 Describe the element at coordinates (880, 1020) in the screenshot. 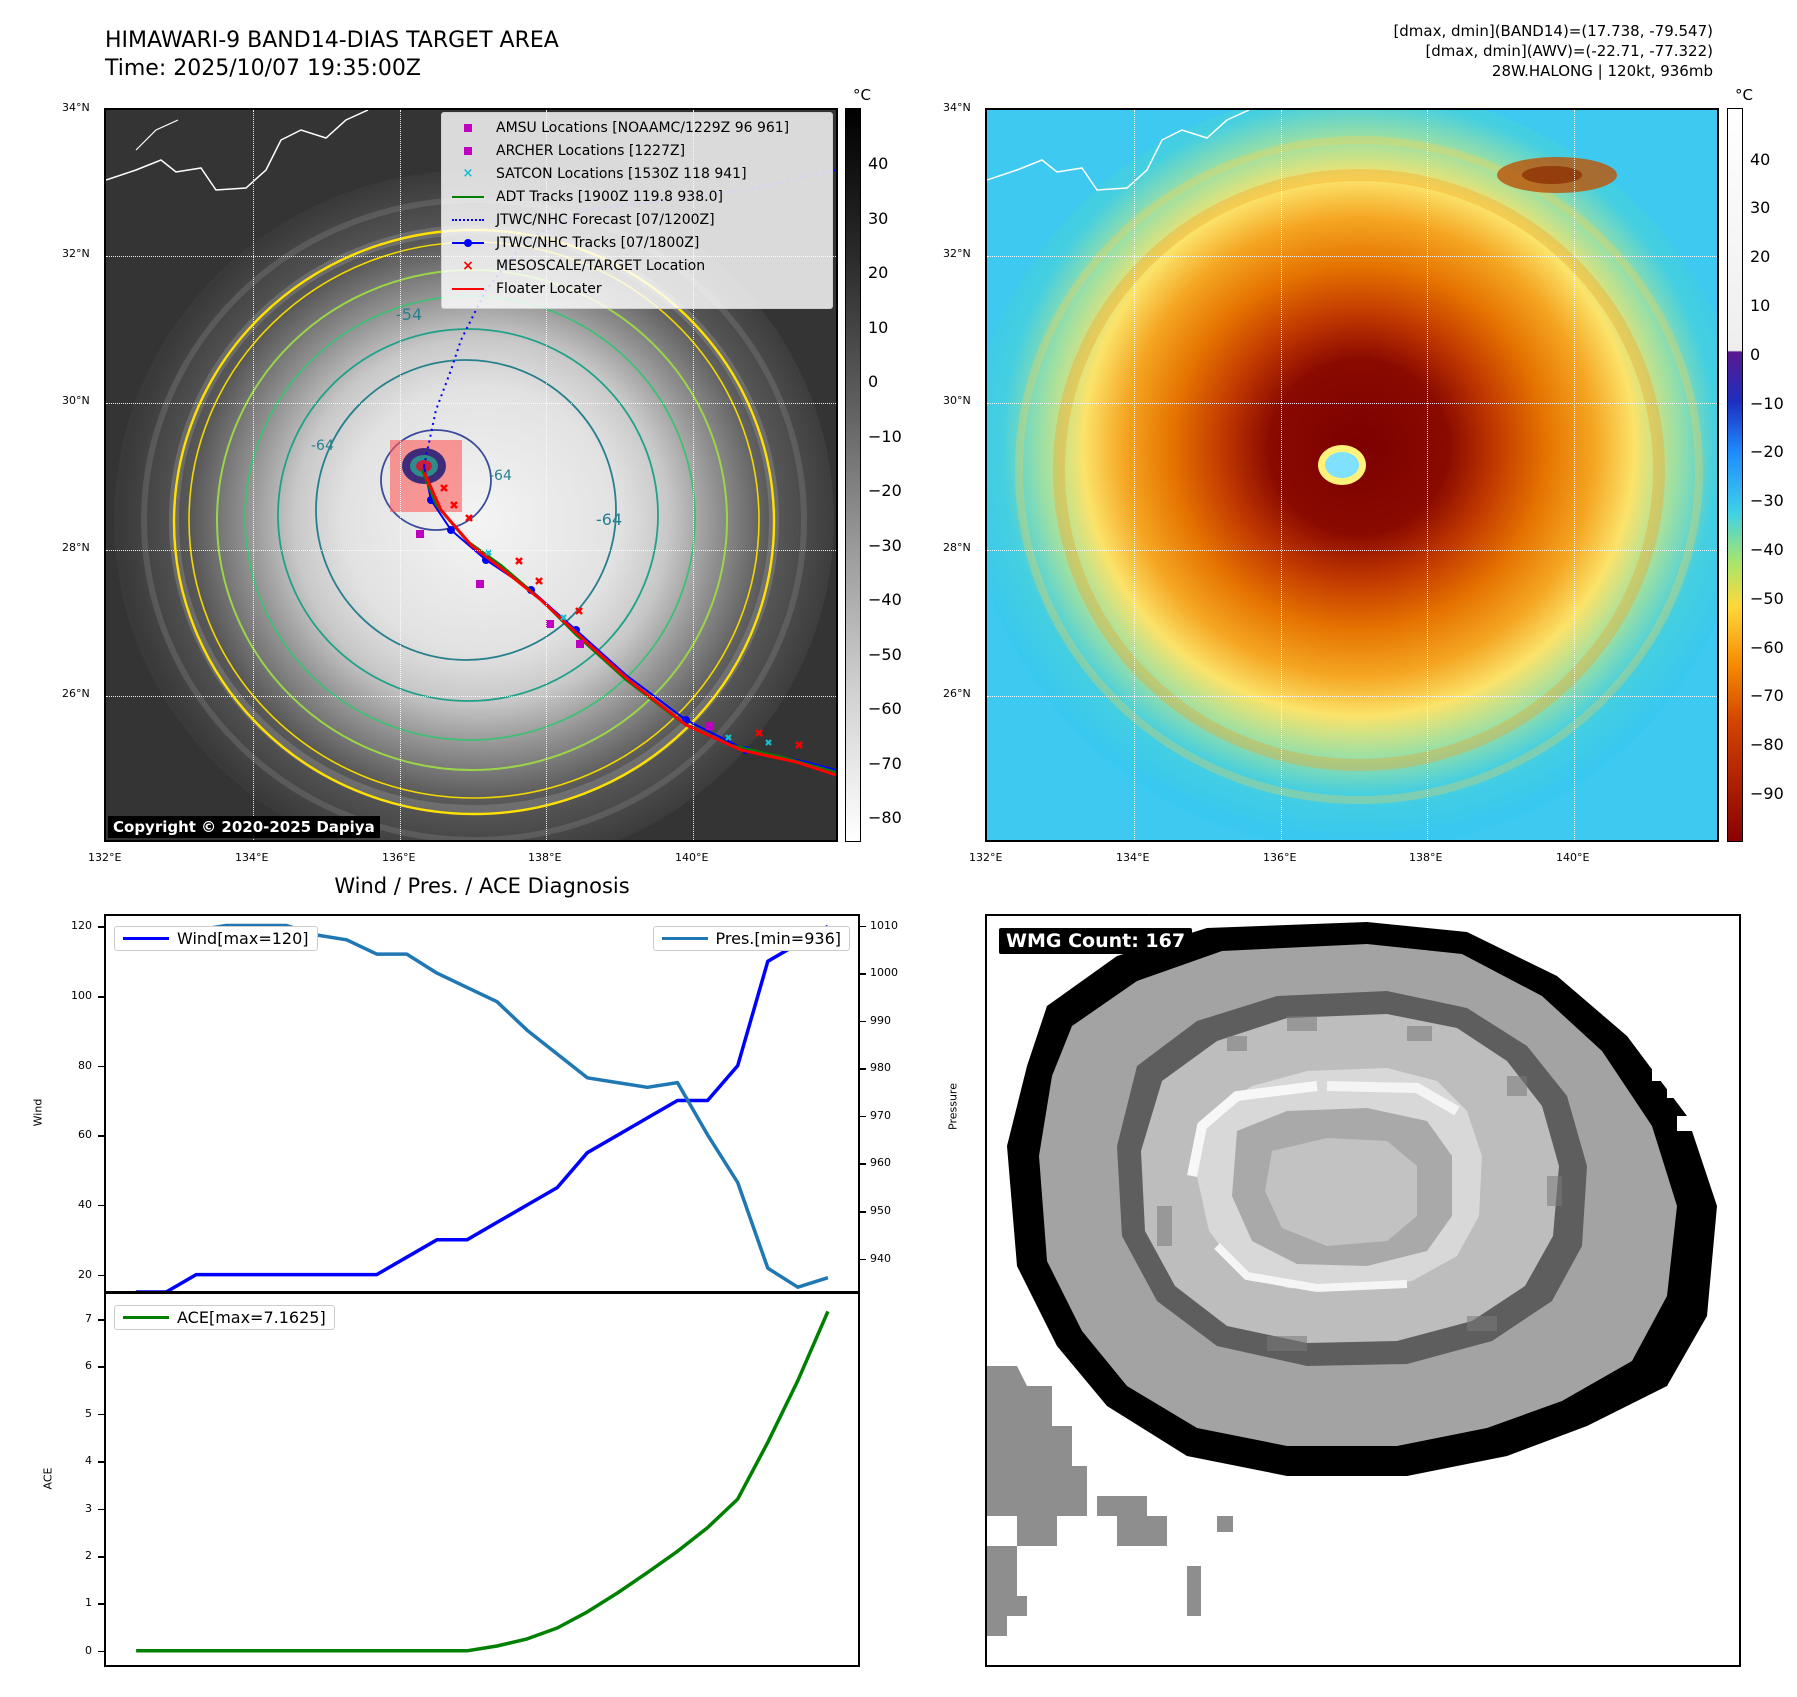

I see `pressure-axis-tick: 990` at that location.